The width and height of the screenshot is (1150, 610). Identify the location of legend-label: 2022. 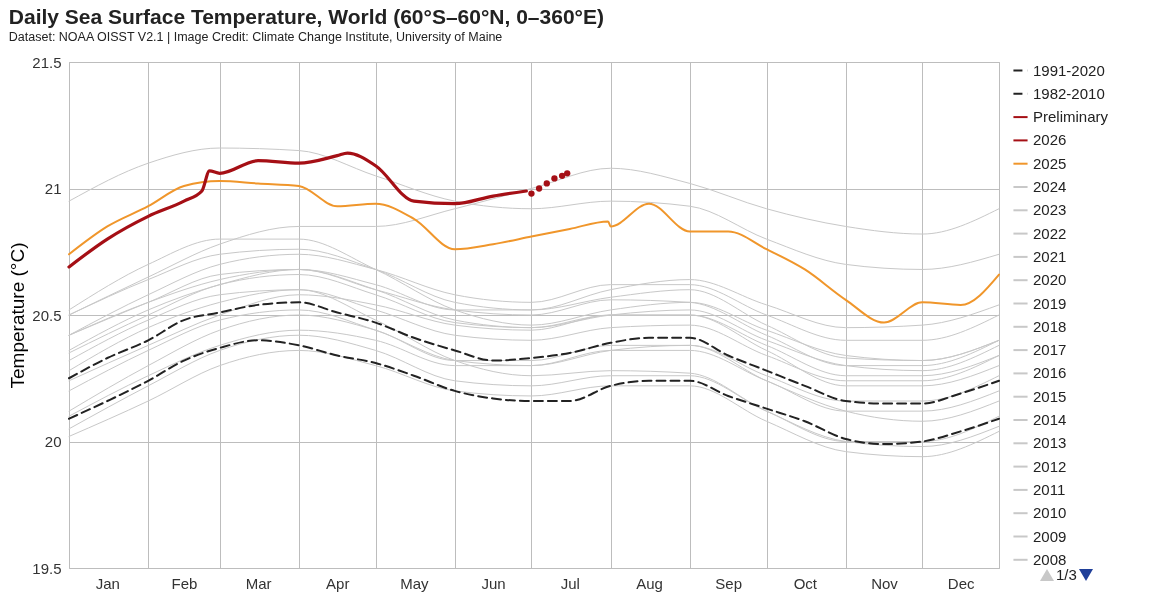
(1050, 233).